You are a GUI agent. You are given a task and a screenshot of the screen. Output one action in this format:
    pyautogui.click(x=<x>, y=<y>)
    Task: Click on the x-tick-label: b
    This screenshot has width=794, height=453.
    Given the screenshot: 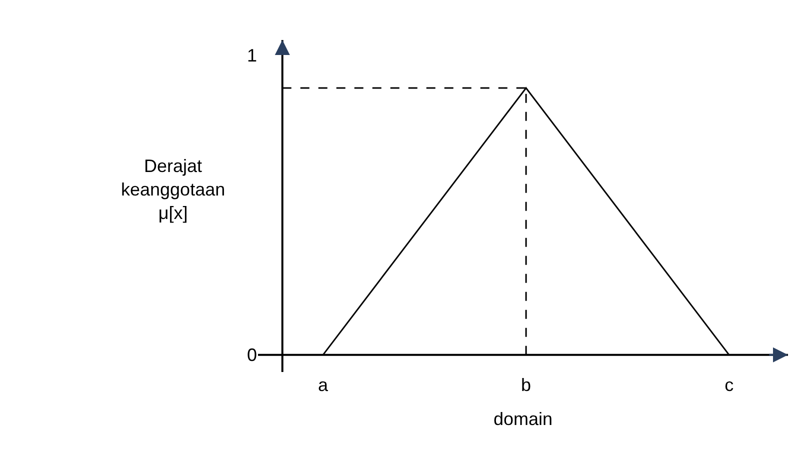 What is the action you would take?
    pyautogui.click(x=526, y=385)
    